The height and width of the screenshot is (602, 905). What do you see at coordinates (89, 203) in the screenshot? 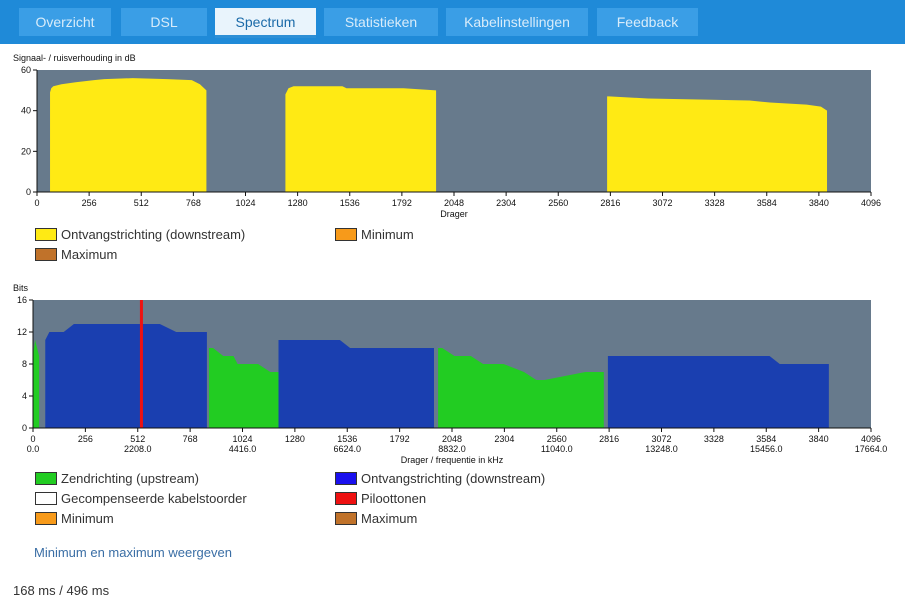
I see `snr-x-tick-label: 256` at bounding box center [89, 203].